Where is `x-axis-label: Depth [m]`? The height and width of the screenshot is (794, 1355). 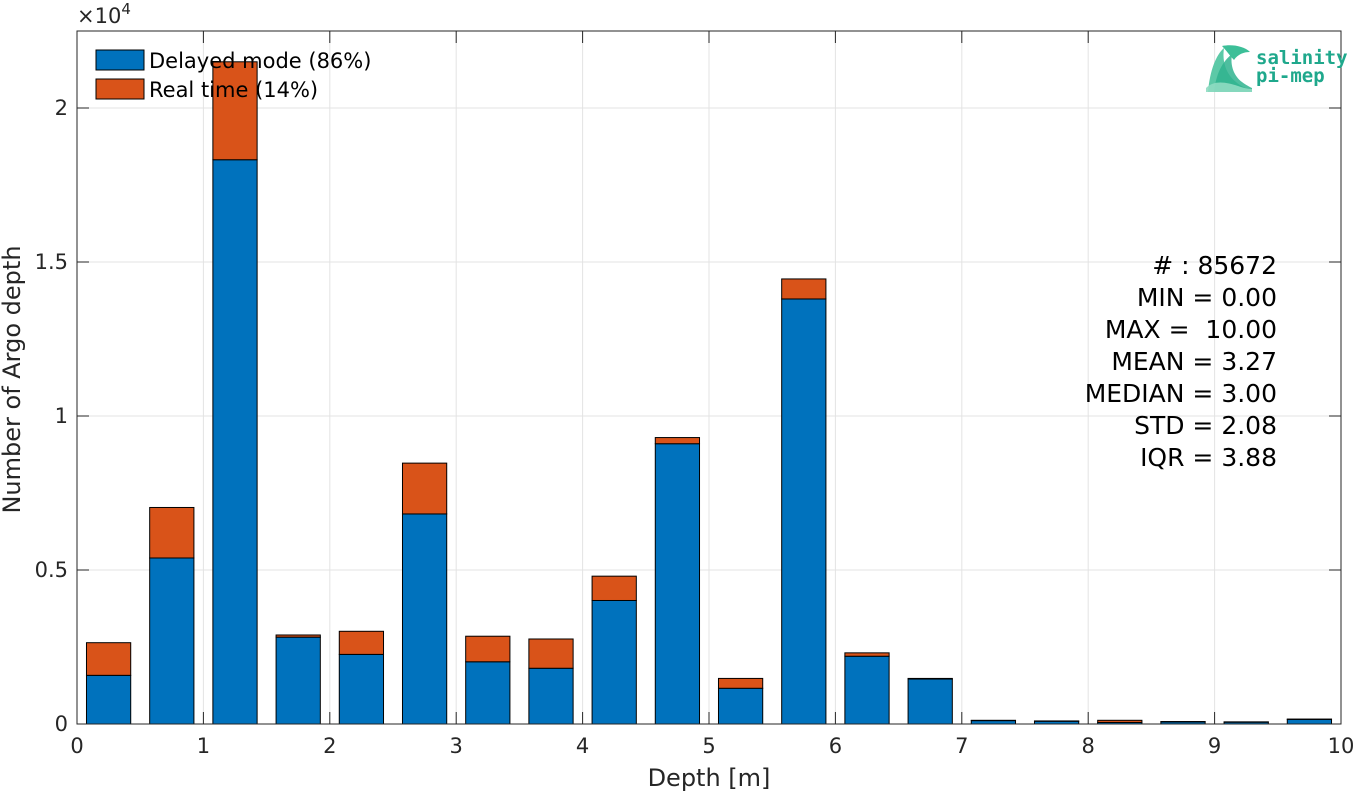
x-axis-label: Depth [m] is located at coordinates (709, 778).